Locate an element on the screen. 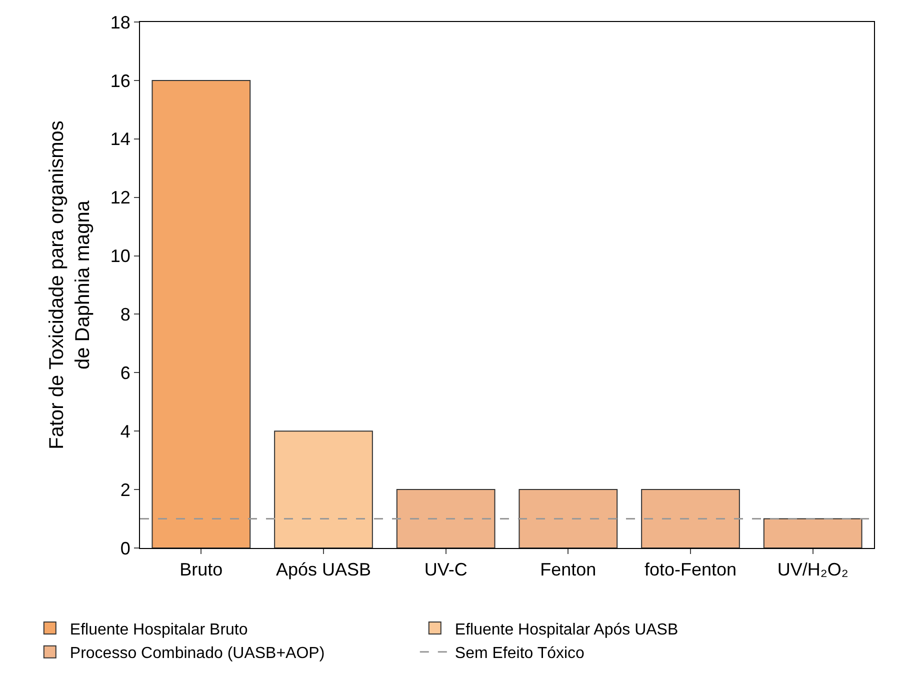 Image resolution: width=914 pixels, height=681 pixels. y-tick-label: 2 is located at coordinates (125, 490).